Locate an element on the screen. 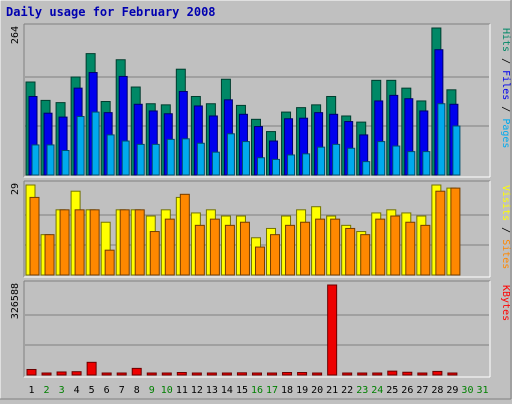 The height and width of the screenshot is (404, 512). legend-item: Pages is located at coordinates (505, 133).